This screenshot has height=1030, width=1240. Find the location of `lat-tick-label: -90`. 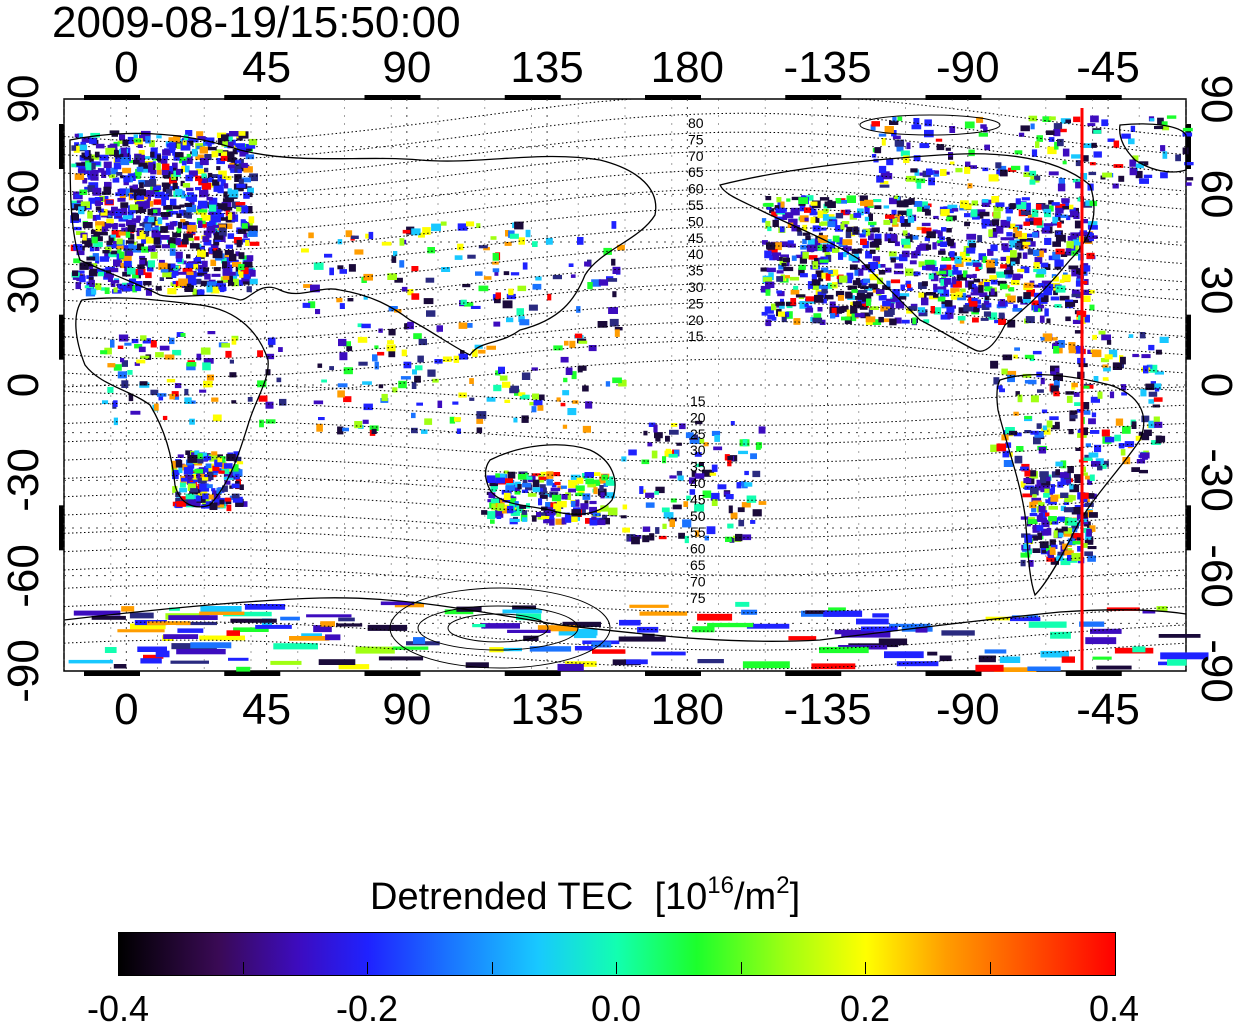

lat-tick-label: -90 is located at coordinates (24, 671).